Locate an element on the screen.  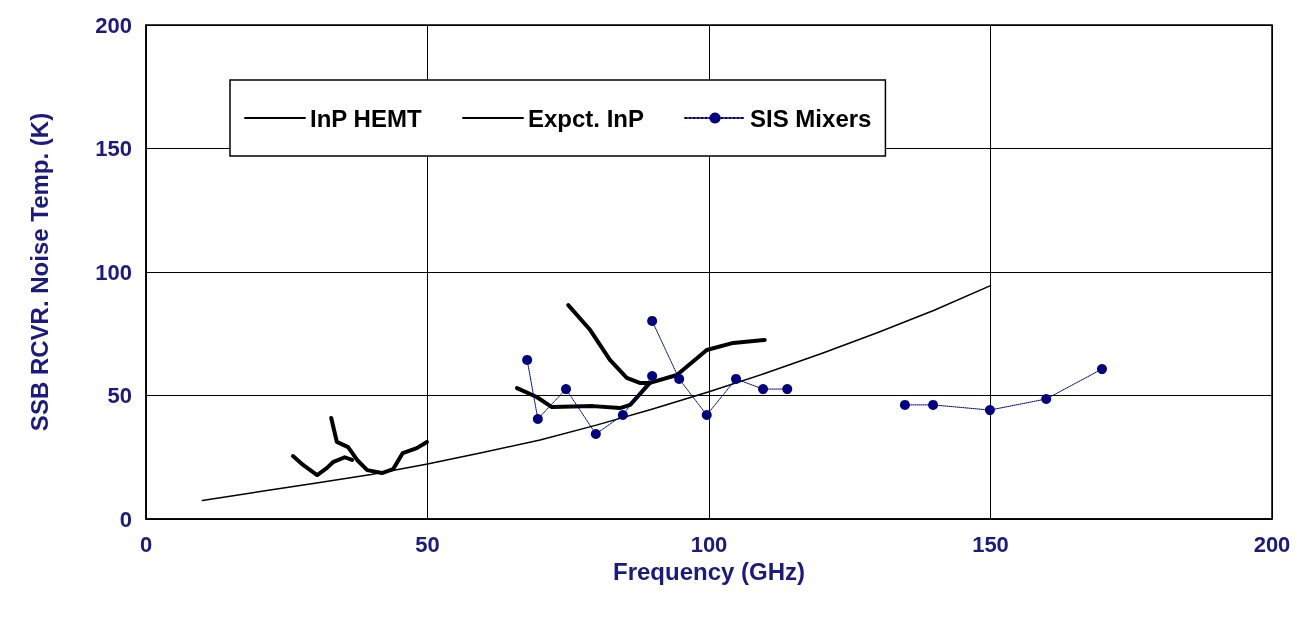
legend-label: Expct. InP is located at coordinates (586, 118).